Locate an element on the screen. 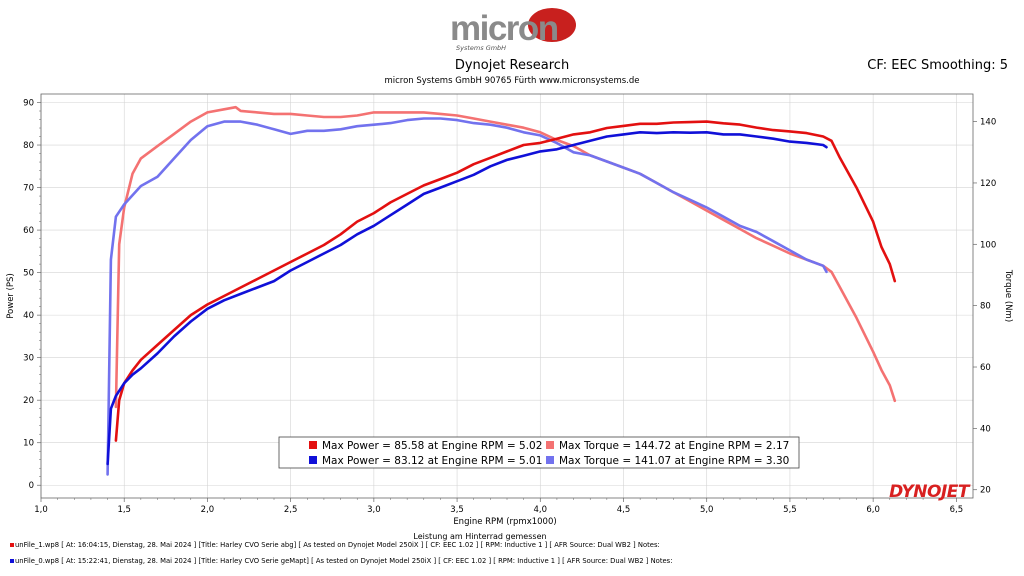 This screenshot has height=576, width=1024. x-tick-label: 5,5 is located at coordinates (790, 510).